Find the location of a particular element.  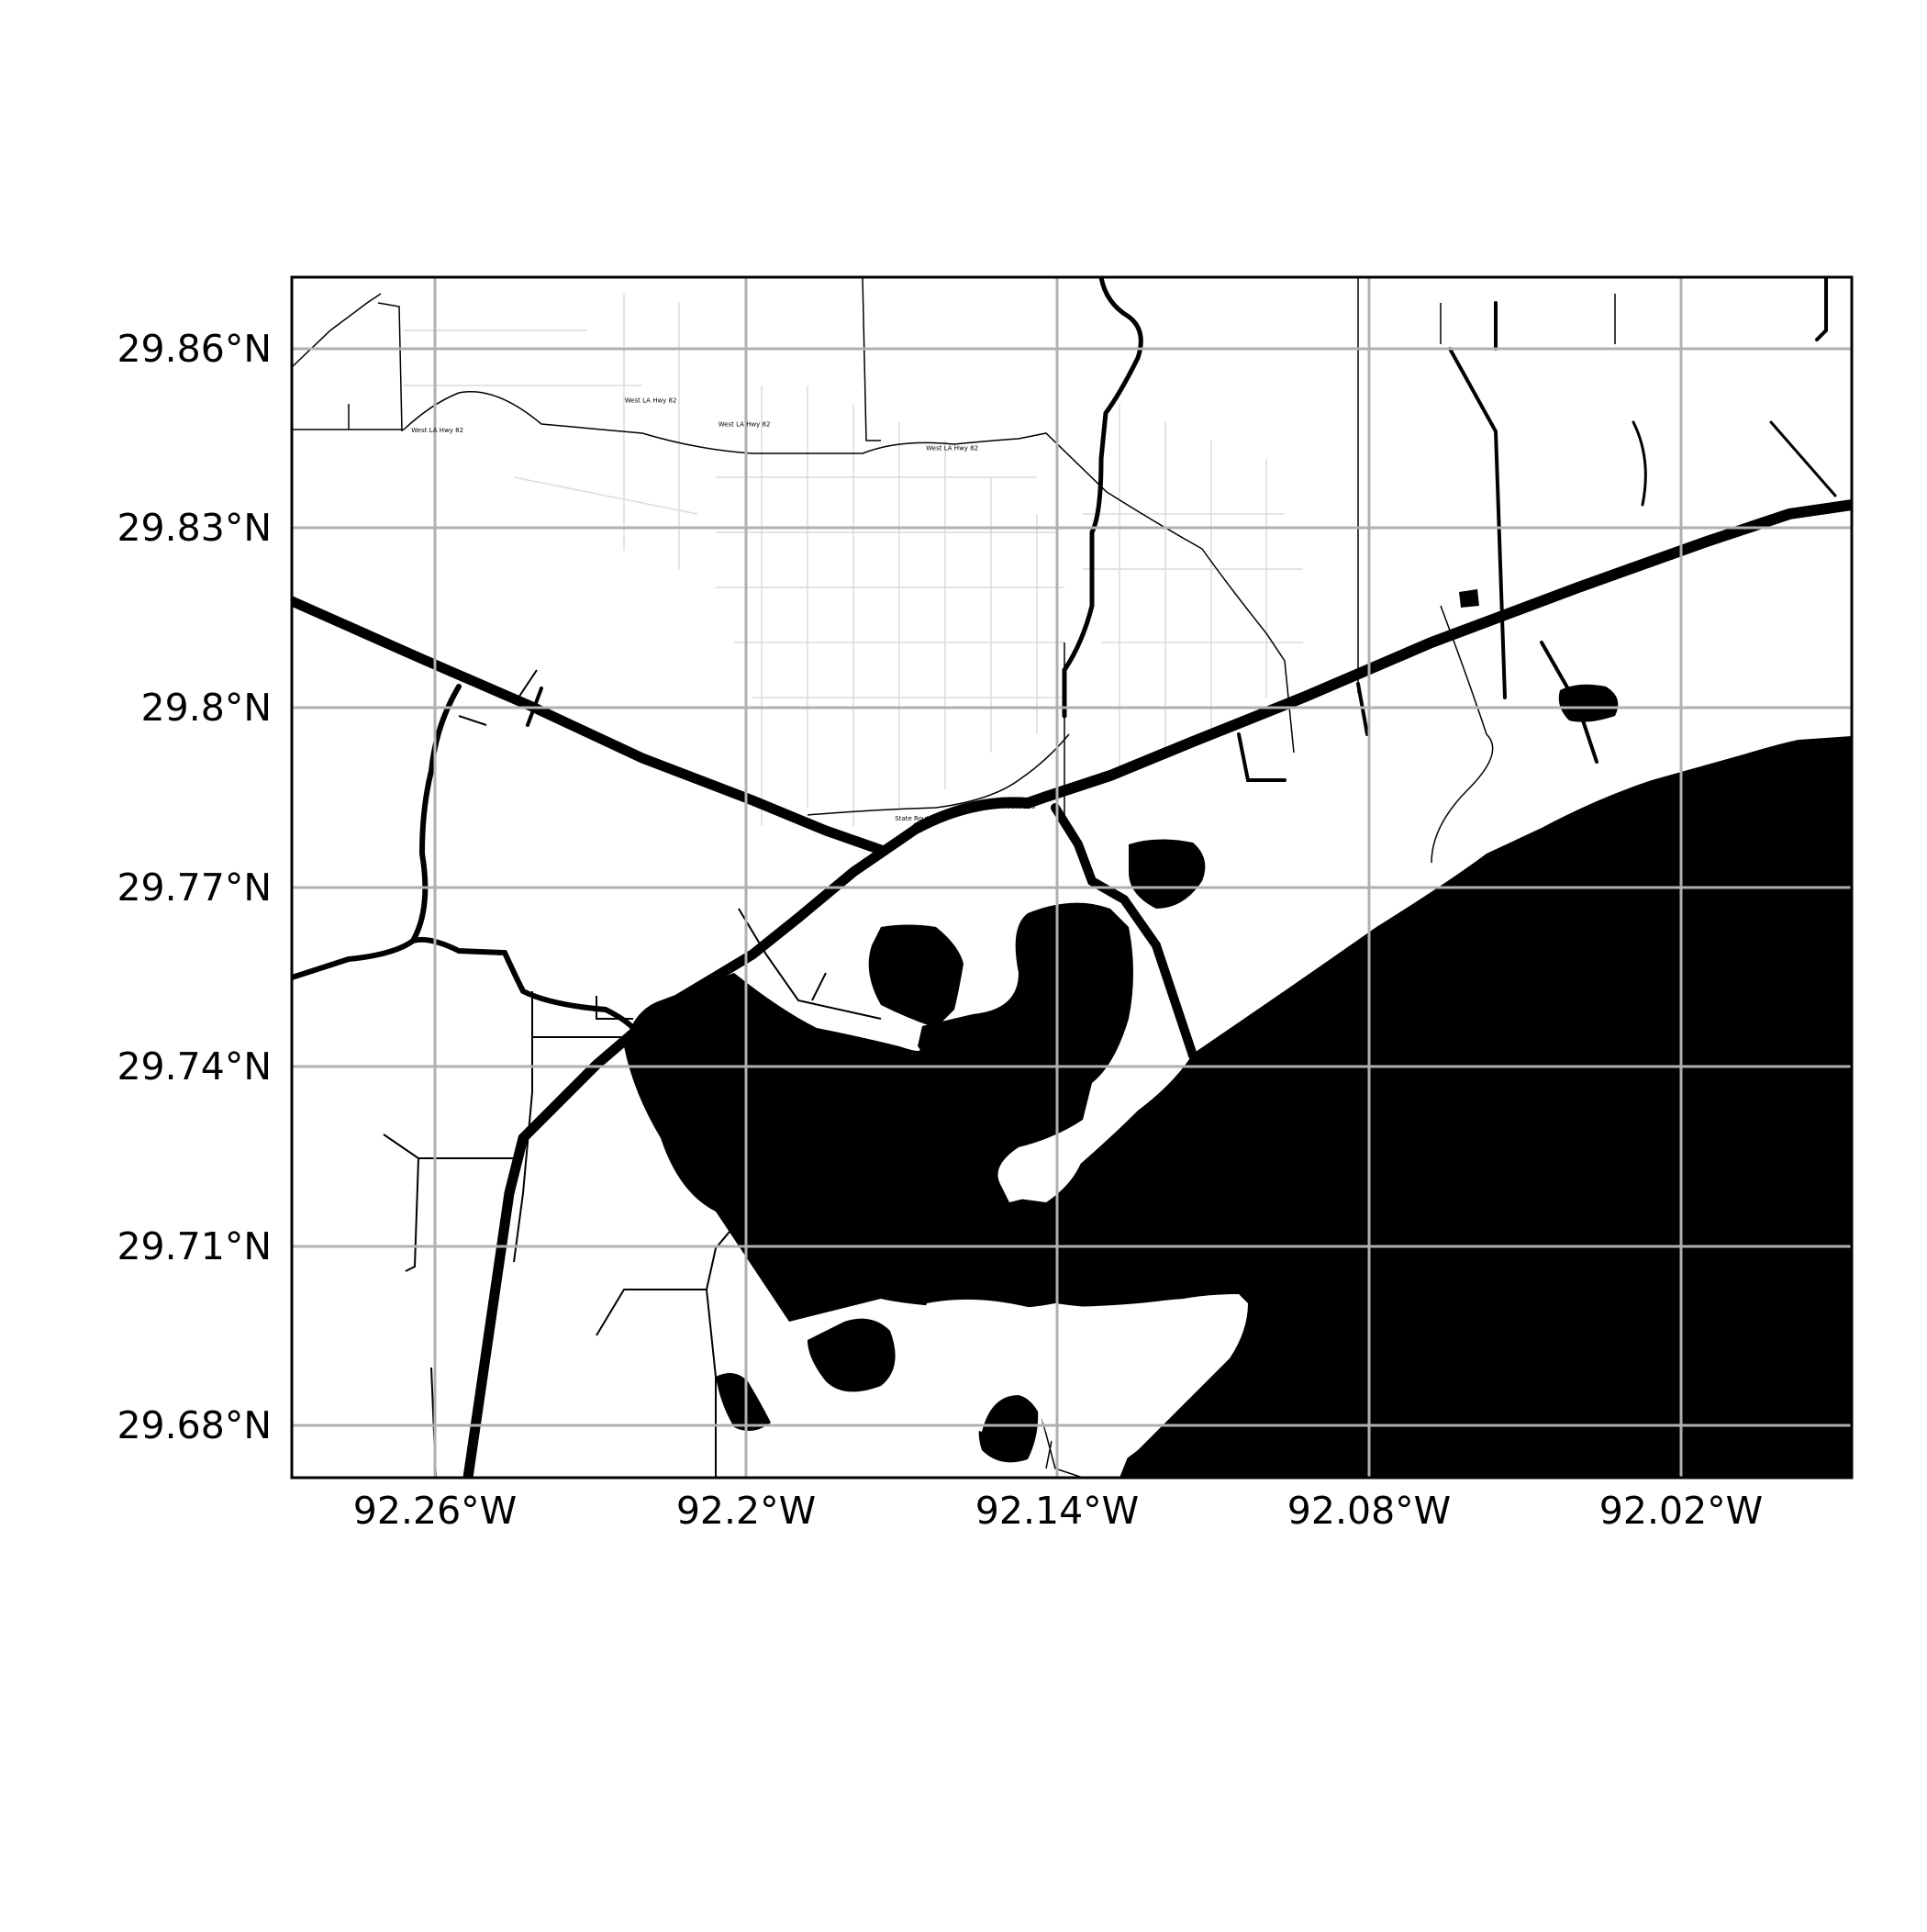

x-tick-label: 92.02°W is located at coordinates (1681, 1511).